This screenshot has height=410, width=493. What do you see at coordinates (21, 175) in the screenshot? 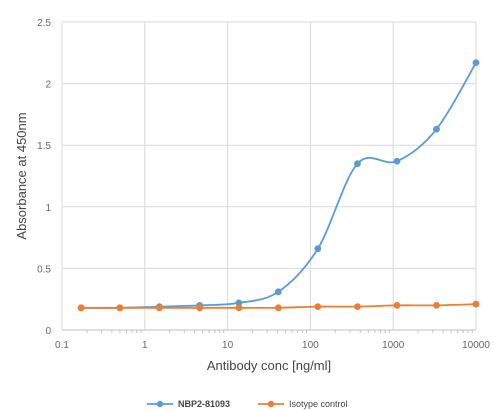
I see `y-axis-title: Absorbance at 450nm` at bounding box center [21, 175].